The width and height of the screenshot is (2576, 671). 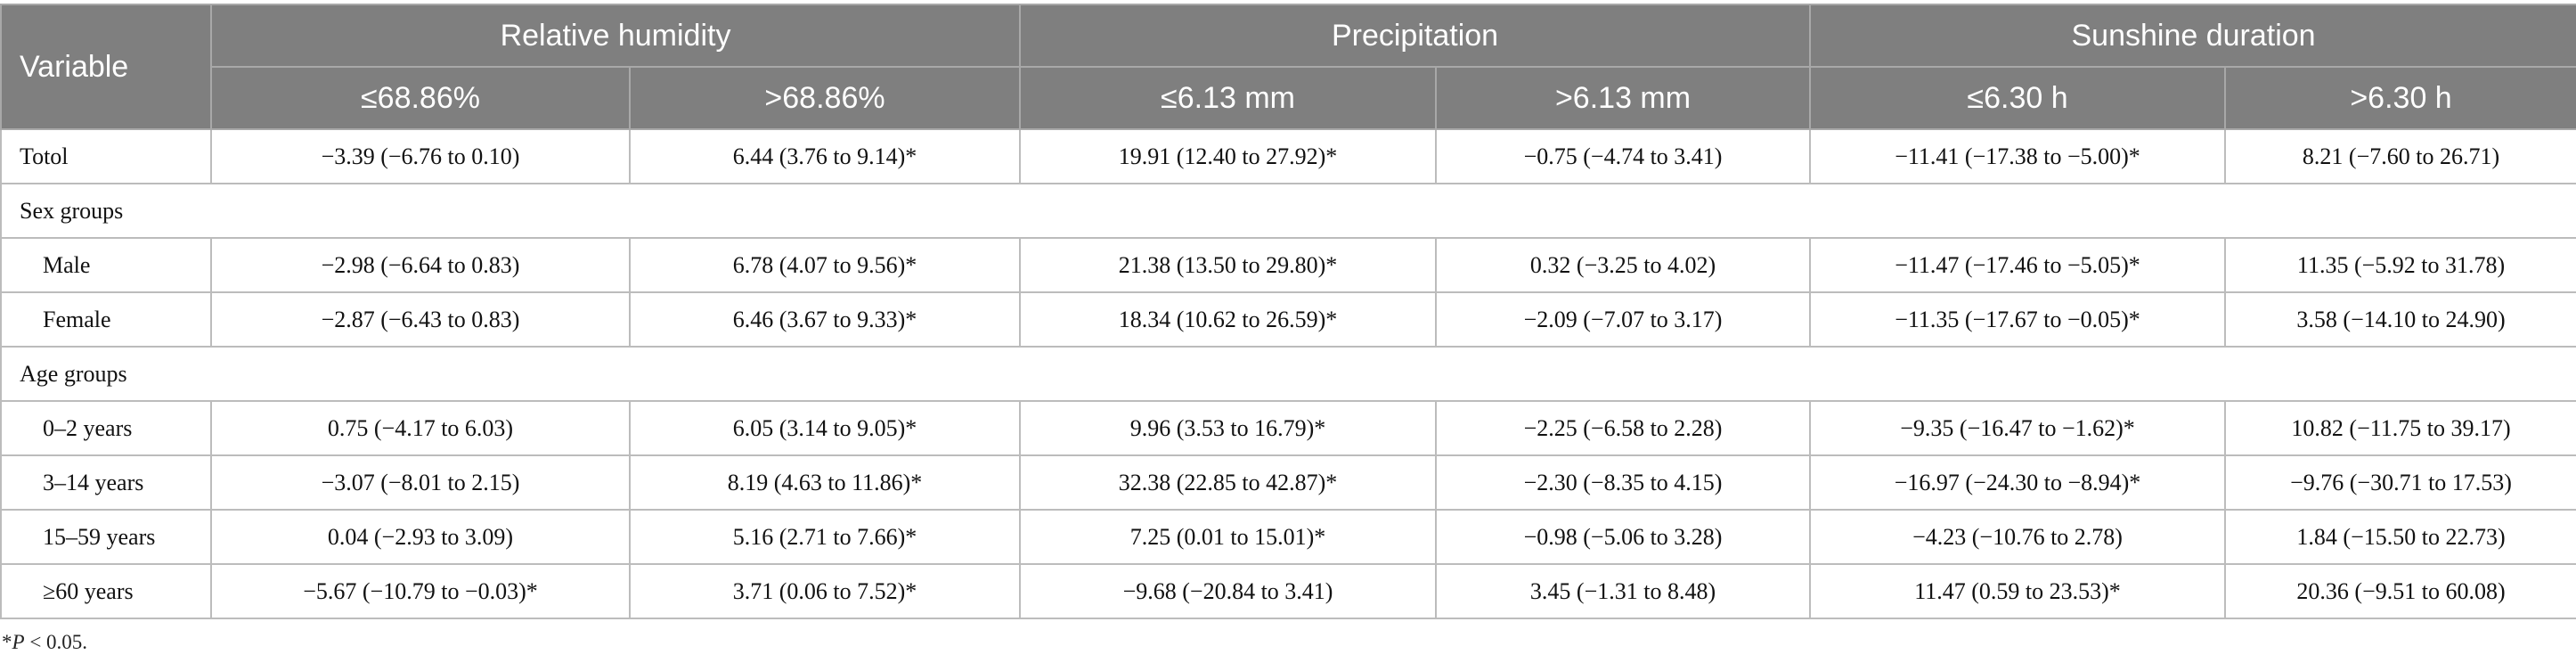 I want to click on table-cell: −4.23 (−10.76 to 2.78), so click(x=2018, y=537).